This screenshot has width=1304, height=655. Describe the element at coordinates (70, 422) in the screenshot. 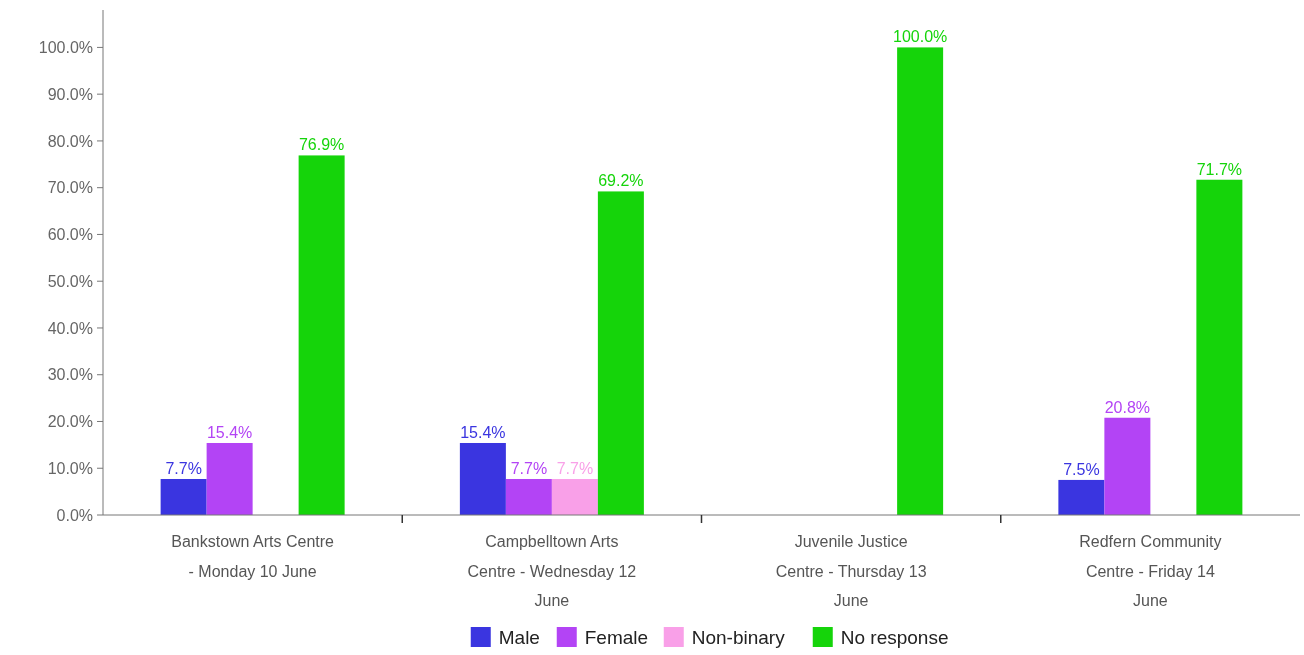

I see `y-tick-label: 20.0%` at that location.